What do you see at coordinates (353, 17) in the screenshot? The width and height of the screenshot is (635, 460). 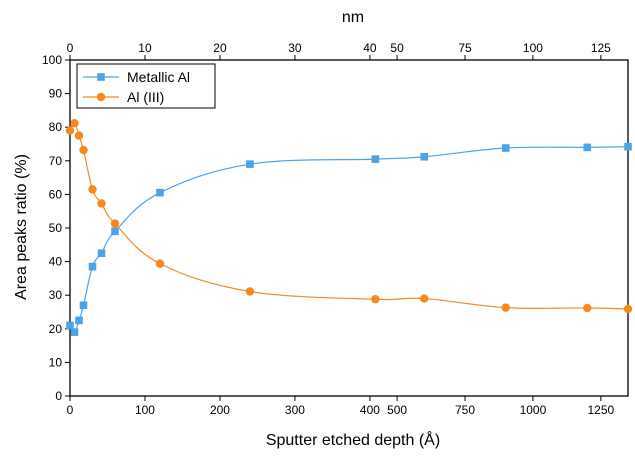 I see `top-axis-title: nm` at bounding box center [353, 17].